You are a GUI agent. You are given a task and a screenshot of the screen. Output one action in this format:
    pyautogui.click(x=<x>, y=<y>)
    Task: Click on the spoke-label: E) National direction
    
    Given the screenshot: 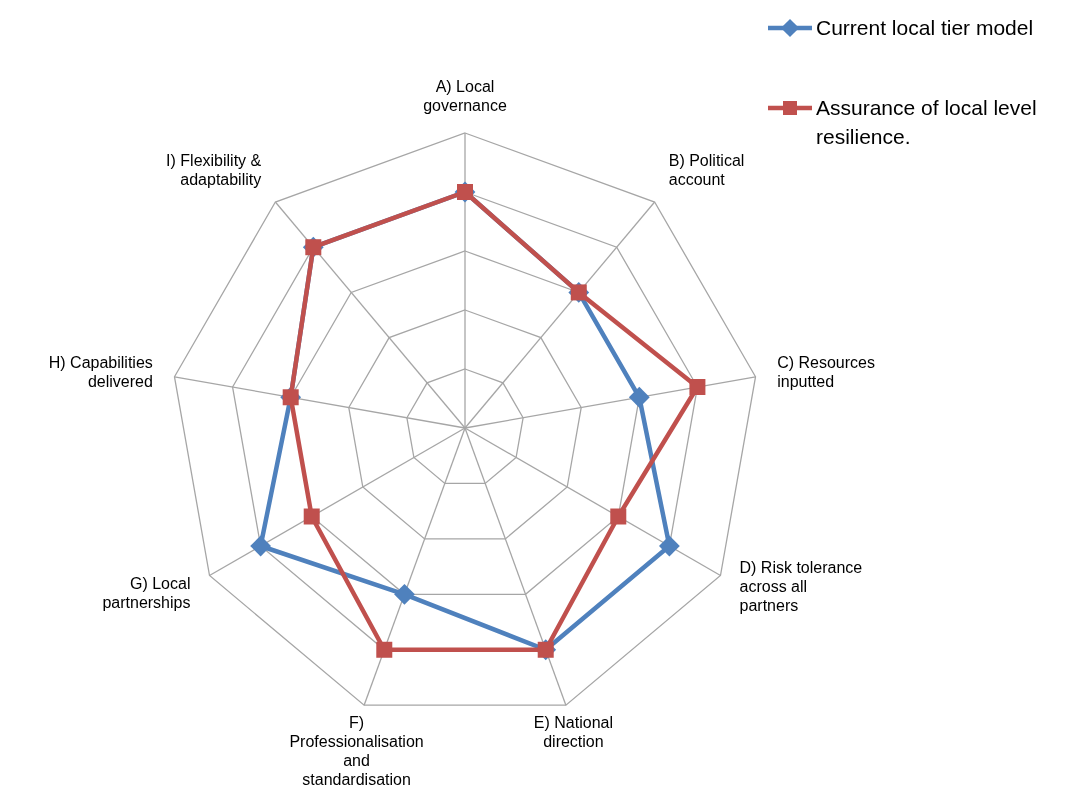 What is the action you would take?
    pyautogui.click(x=573, y=731)
    